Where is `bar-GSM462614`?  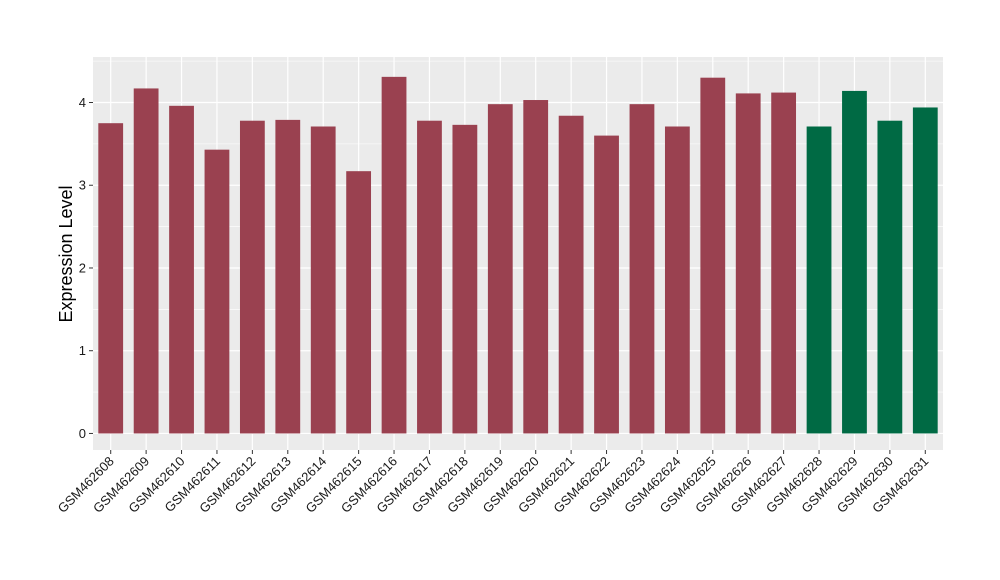 bar-GSM462614 is located at coordinates (323, 280).